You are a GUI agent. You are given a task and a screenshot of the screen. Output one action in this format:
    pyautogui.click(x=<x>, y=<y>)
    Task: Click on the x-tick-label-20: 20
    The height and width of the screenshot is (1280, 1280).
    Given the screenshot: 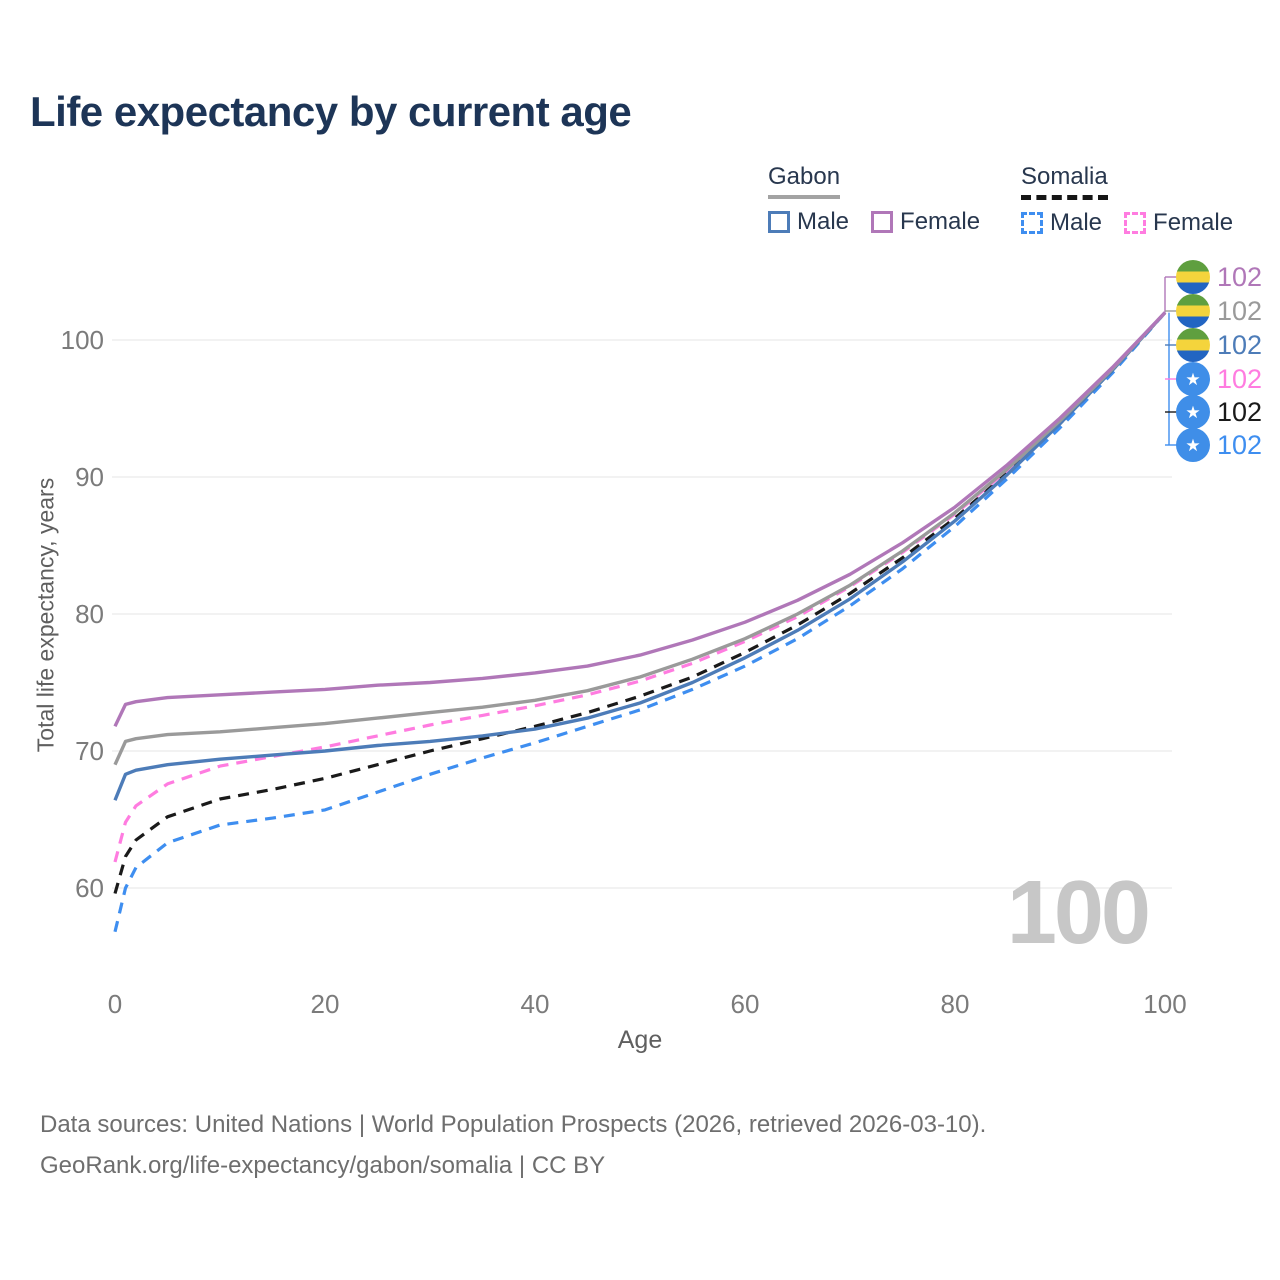 What is the action you would take?
    pyautogui.click(x=325, y=1004)
    